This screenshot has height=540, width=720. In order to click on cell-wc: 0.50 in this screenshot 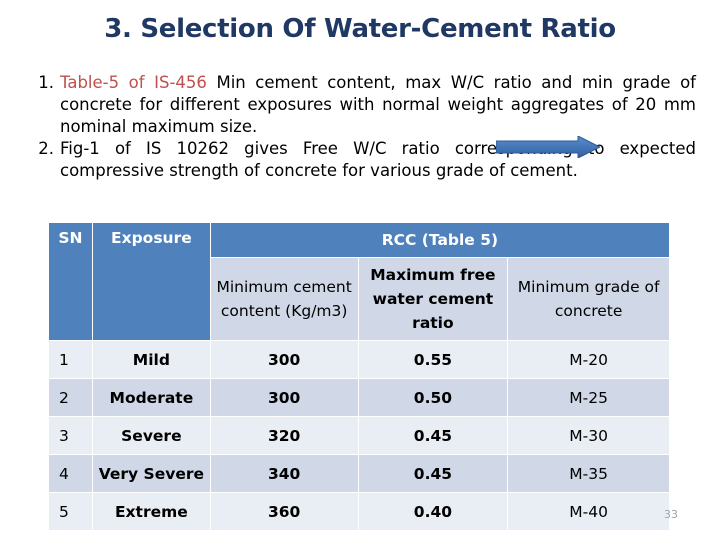, I will do `click(433, 397)`.